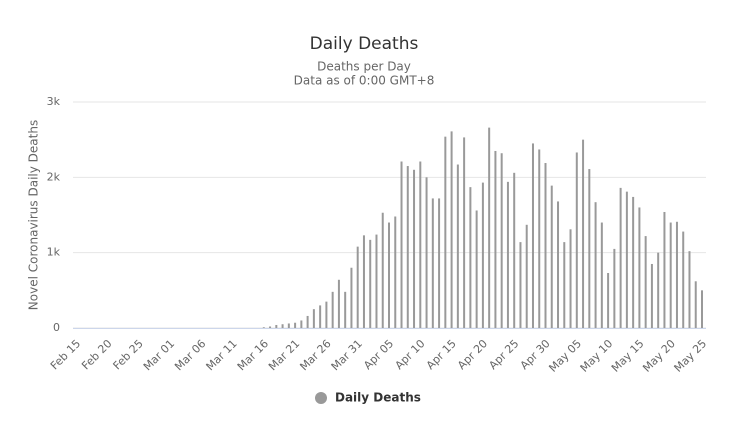  Describe the element at coordinates (691, 356) in the screenshot. I see `x-tick-label: May 25` at that location.